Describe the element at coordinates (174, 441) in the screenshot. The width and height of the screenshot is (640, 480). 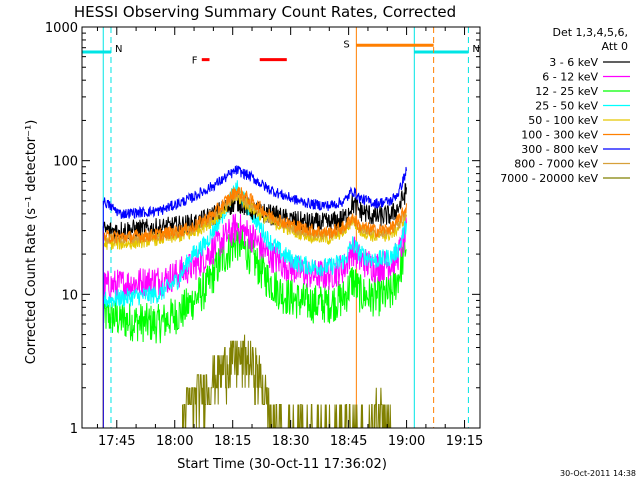
I see `x-tick-label-1: 18:00` at that location.